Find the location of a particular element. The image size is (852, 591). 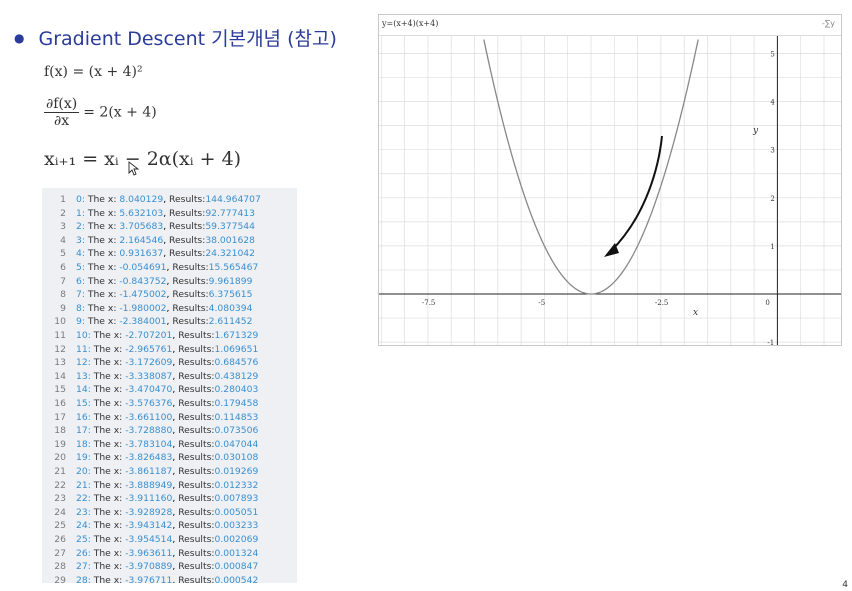

line-number: 17 is located at coordinates (60, 417).